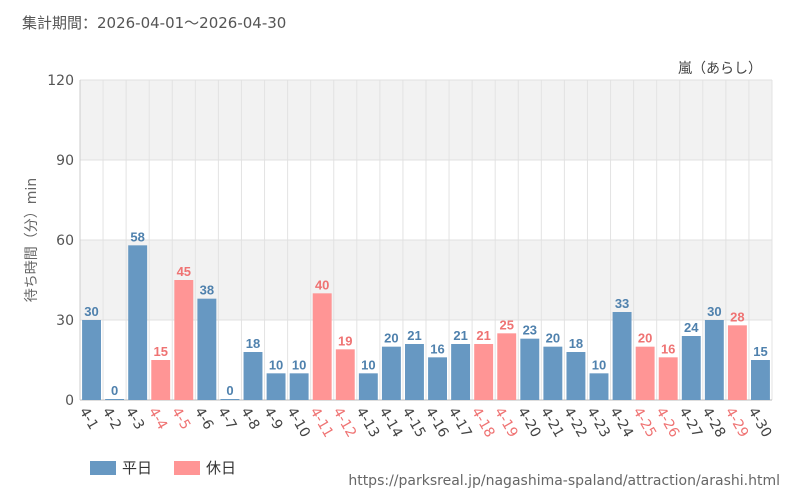  I want to click on legend-swatch-holiday, so click(187, 467).